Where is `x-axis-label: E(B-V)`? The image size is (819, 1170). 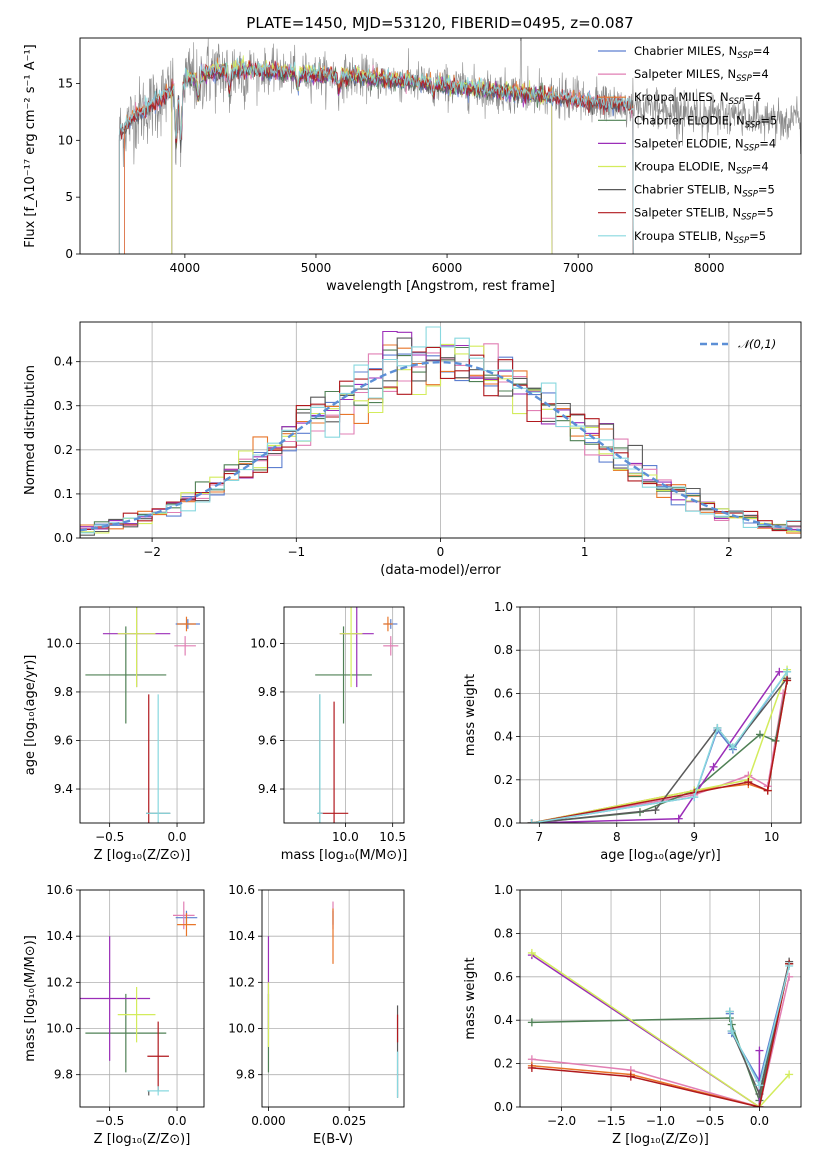 x-axis-label: E(B-V) is located at coordinates (333, 1139).